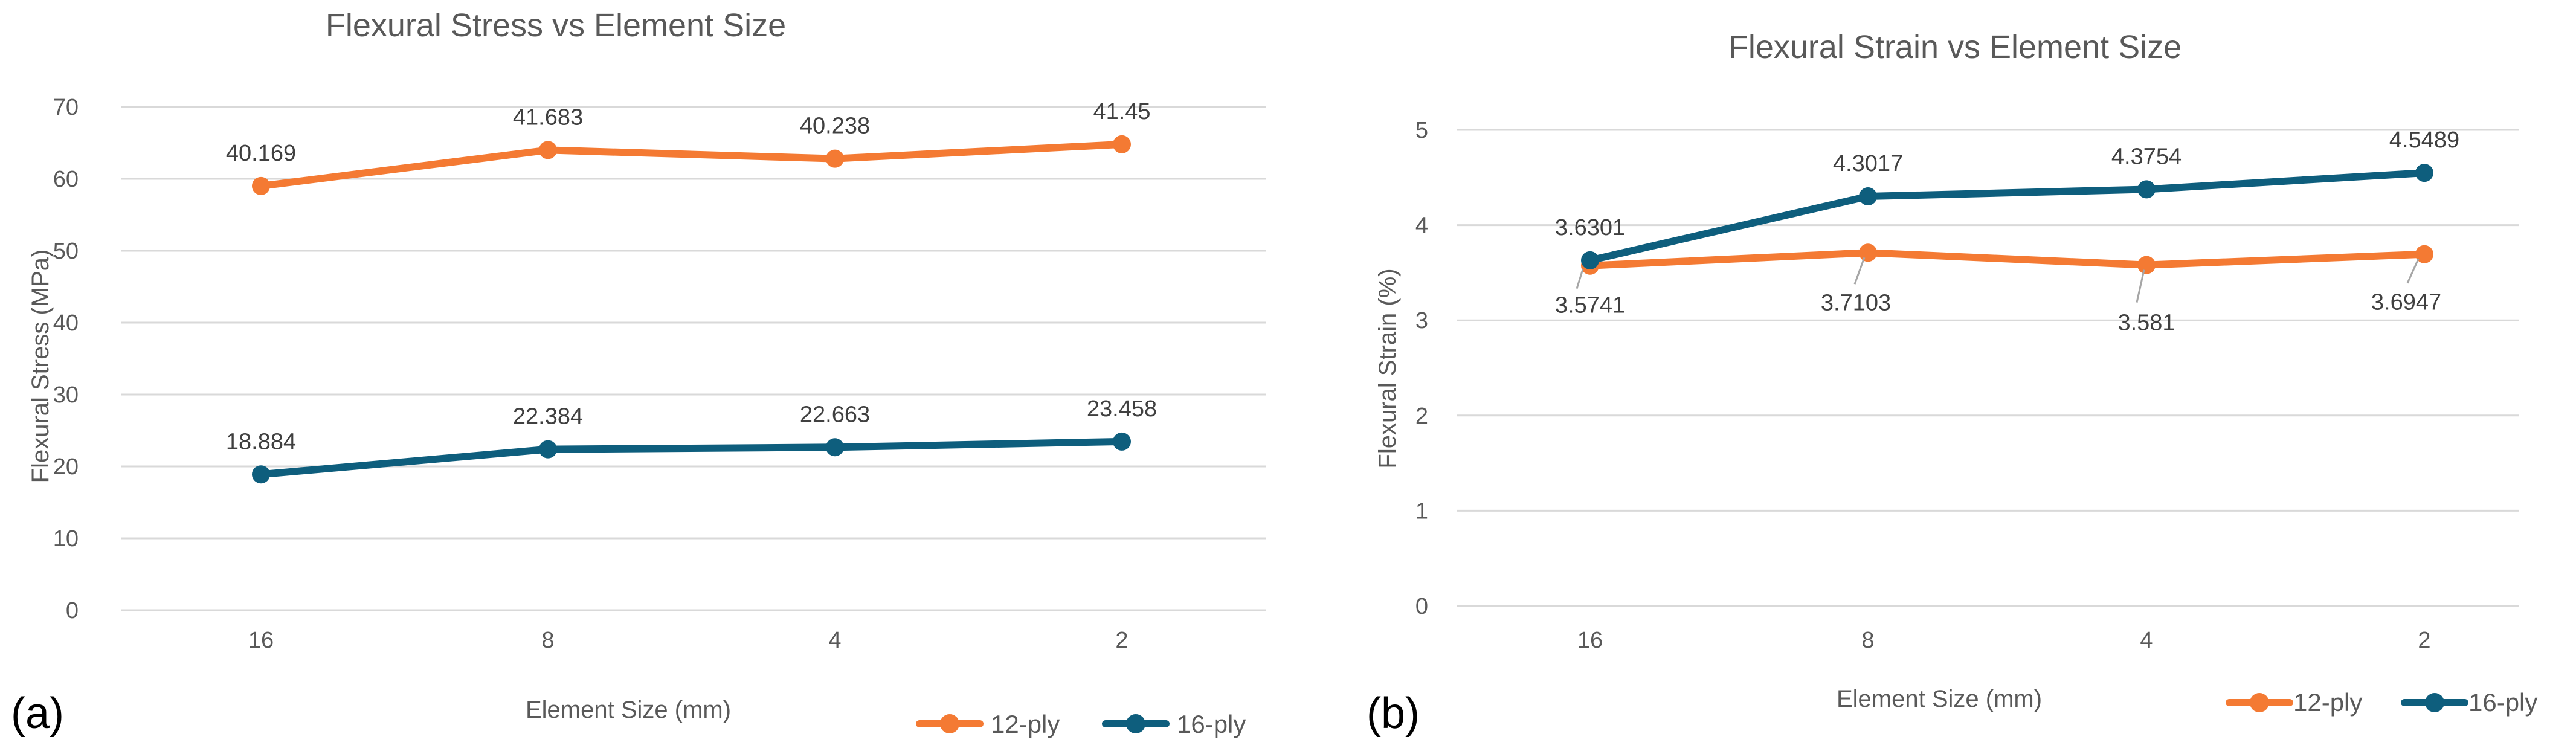 The height and width of the screenshot is (754, 2576). I want to click on chart-a-data-label-16-ply: 22.384, so click(548, 417).